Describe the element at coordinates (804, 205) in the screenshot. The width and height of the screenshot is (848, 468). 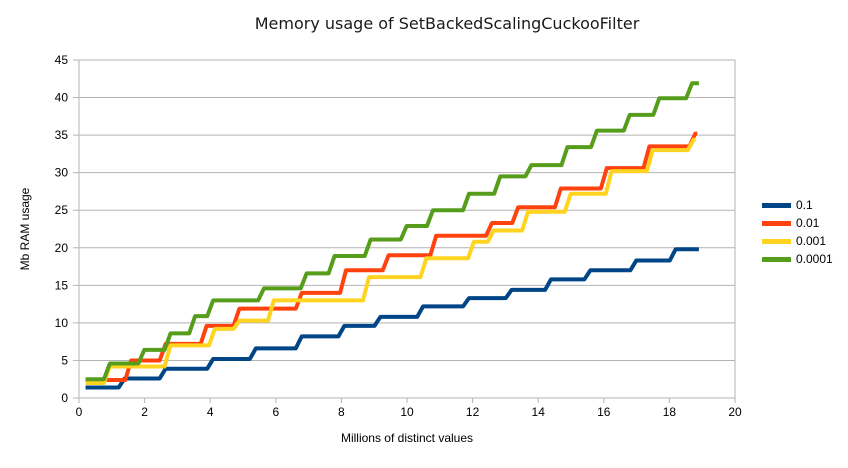
I see `legend-label: 0.1` at that location.